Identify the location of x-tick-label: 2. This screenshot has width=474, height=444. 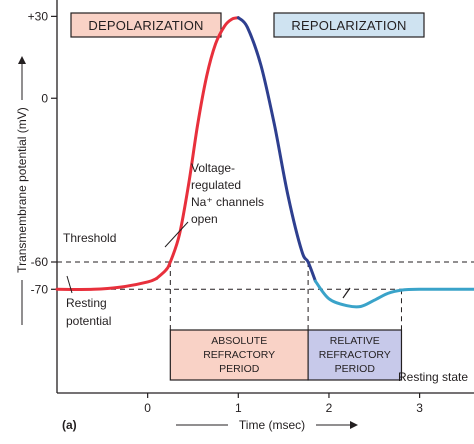
(329, 408).